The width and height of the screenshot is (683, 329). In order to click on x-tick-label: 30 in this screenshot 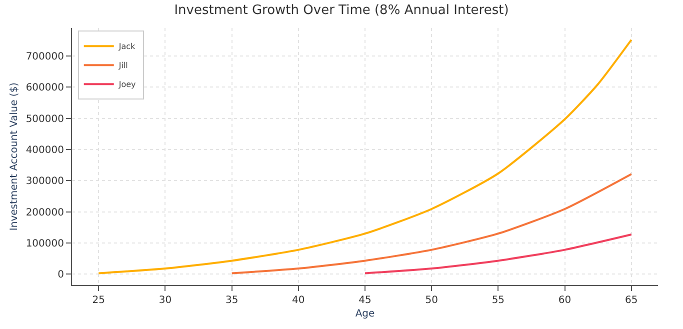, I will do `click(165, 300)`.